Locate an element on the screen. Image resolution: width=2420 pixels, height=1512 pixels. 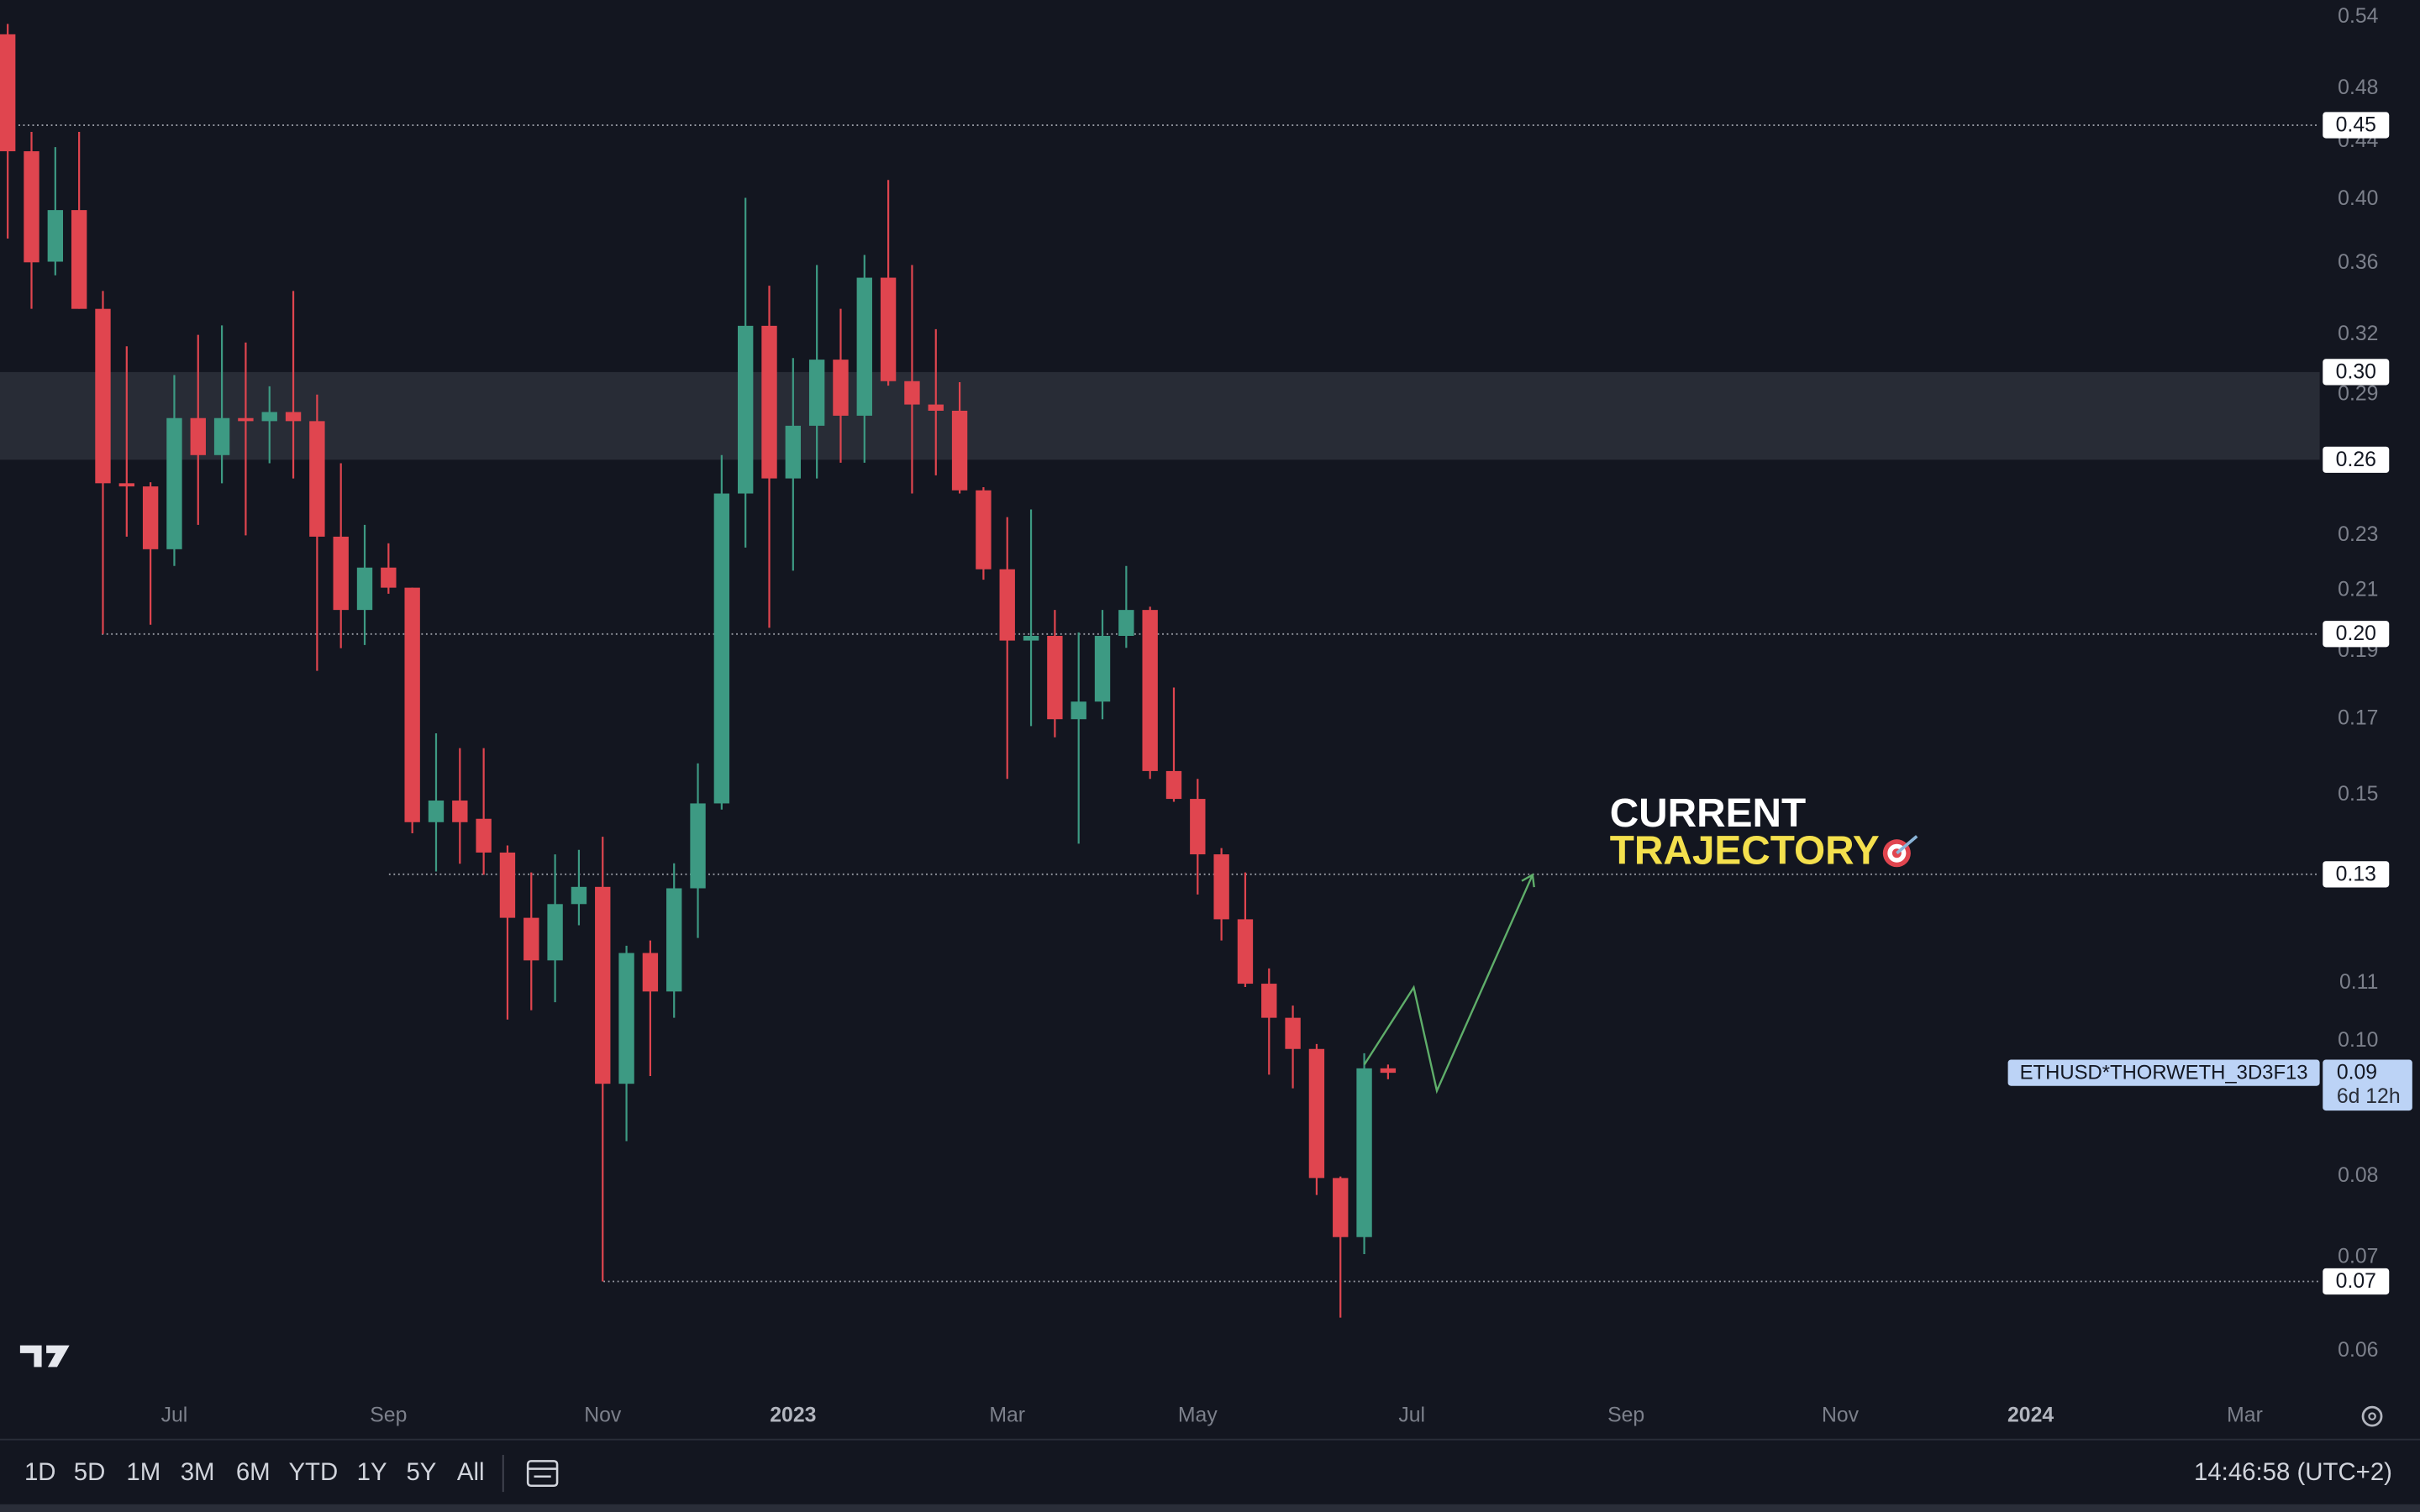
level-label: 0.07 is located at coordinates (2356, 1281).